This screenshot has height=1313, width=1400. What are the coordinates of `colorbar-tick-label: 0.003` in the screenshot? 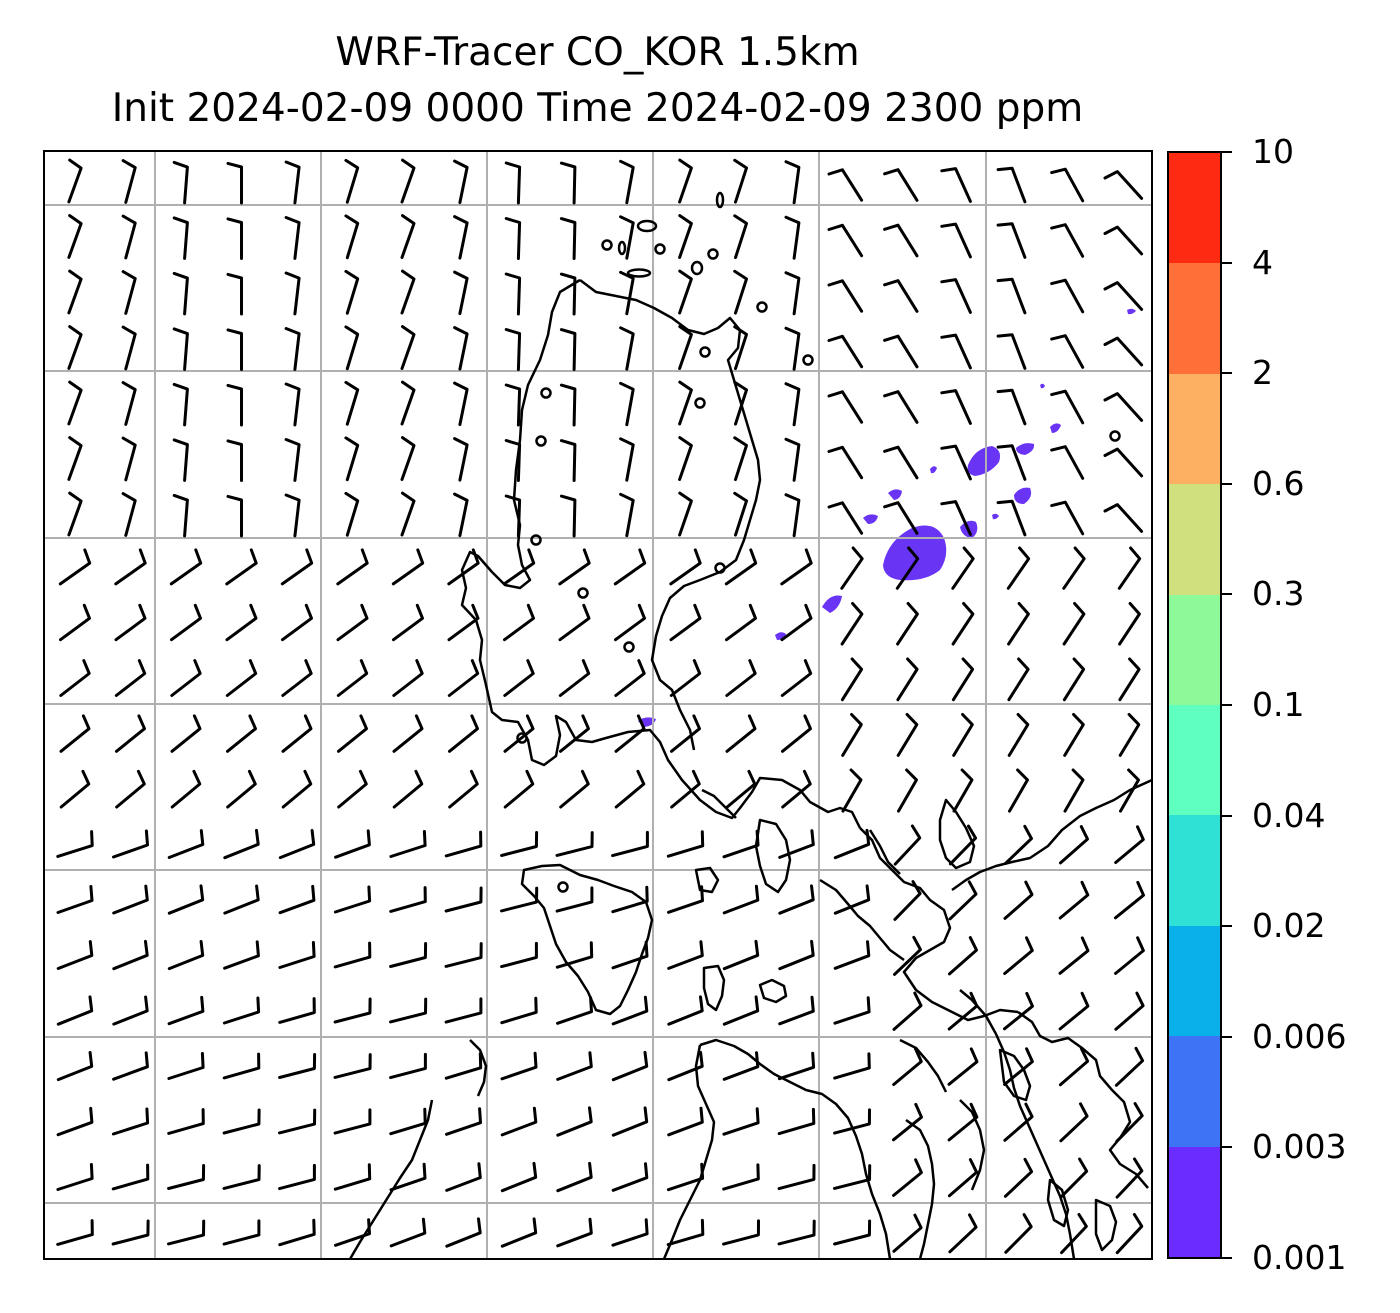 It's located at (1299, 1147).